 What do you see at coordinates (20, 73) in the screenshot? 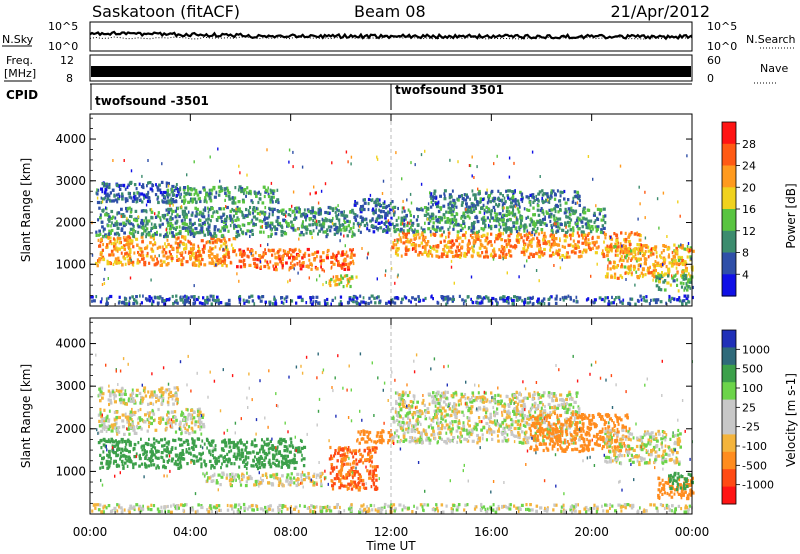
I see `freq-label-2: [MHz]` at bounding box center [20, 73].